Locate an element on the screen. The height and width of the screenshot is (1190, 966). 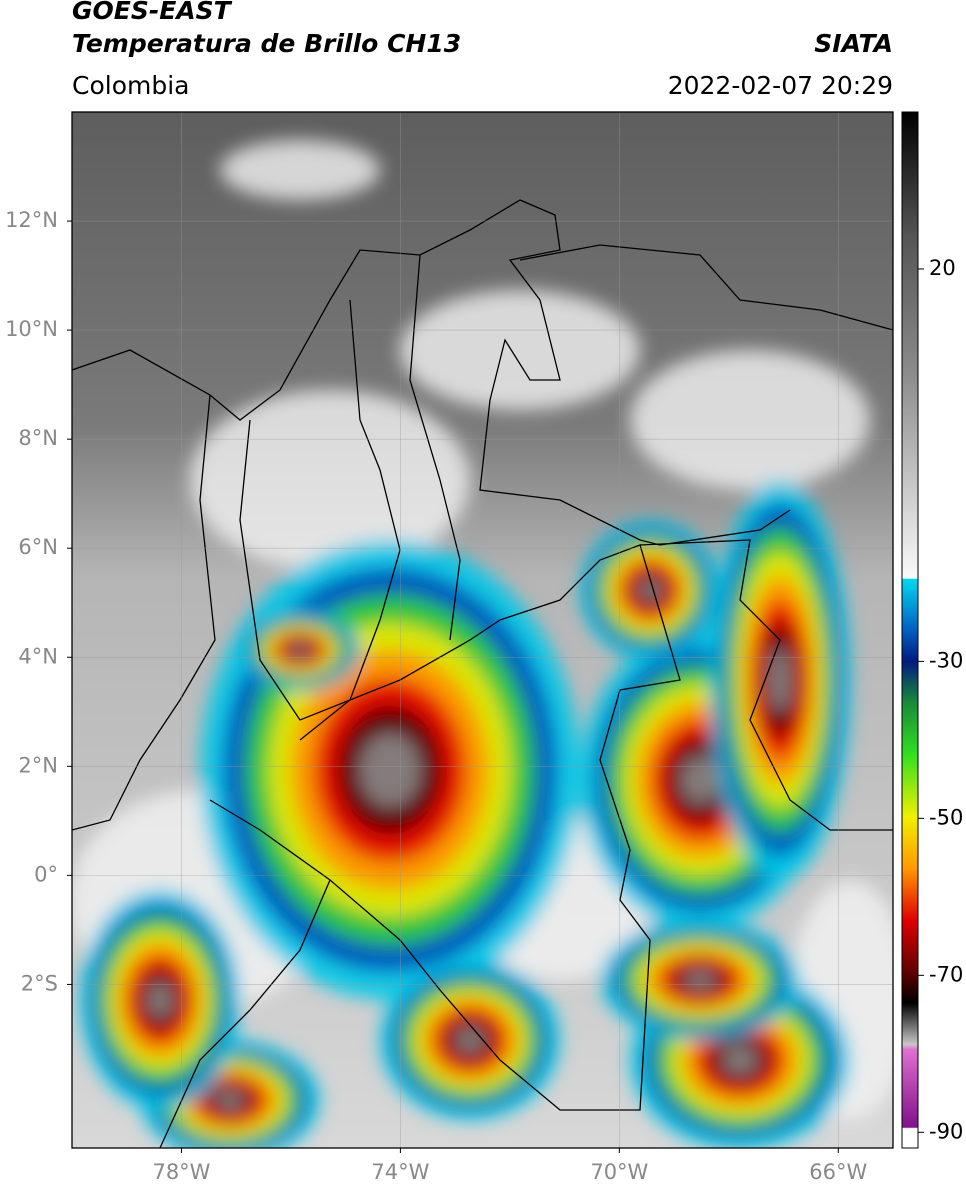
title: GOES-EAST is located at coordinates (152, 12).